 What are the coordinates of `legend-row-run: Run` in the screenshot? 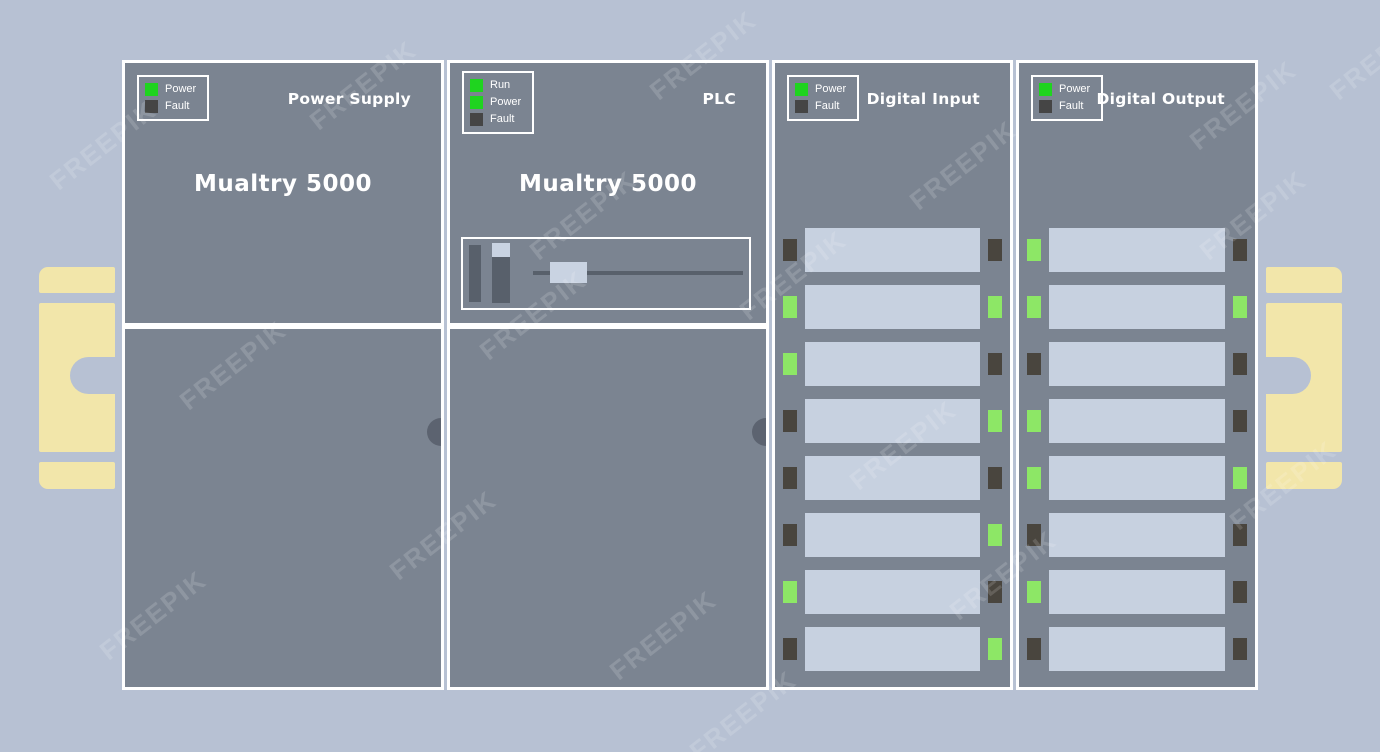 It's located at (495, 85).